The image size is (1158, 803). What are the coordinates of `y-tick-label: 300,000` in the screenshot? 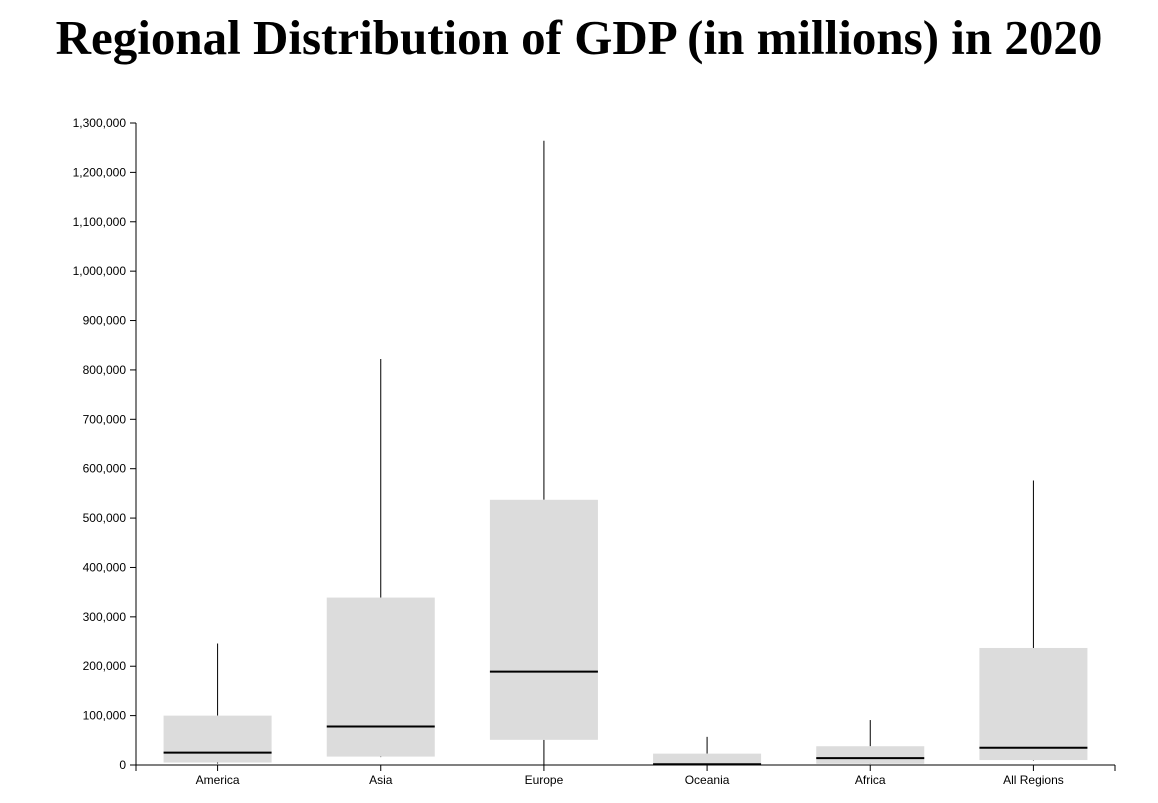 It's located at (105, 617).